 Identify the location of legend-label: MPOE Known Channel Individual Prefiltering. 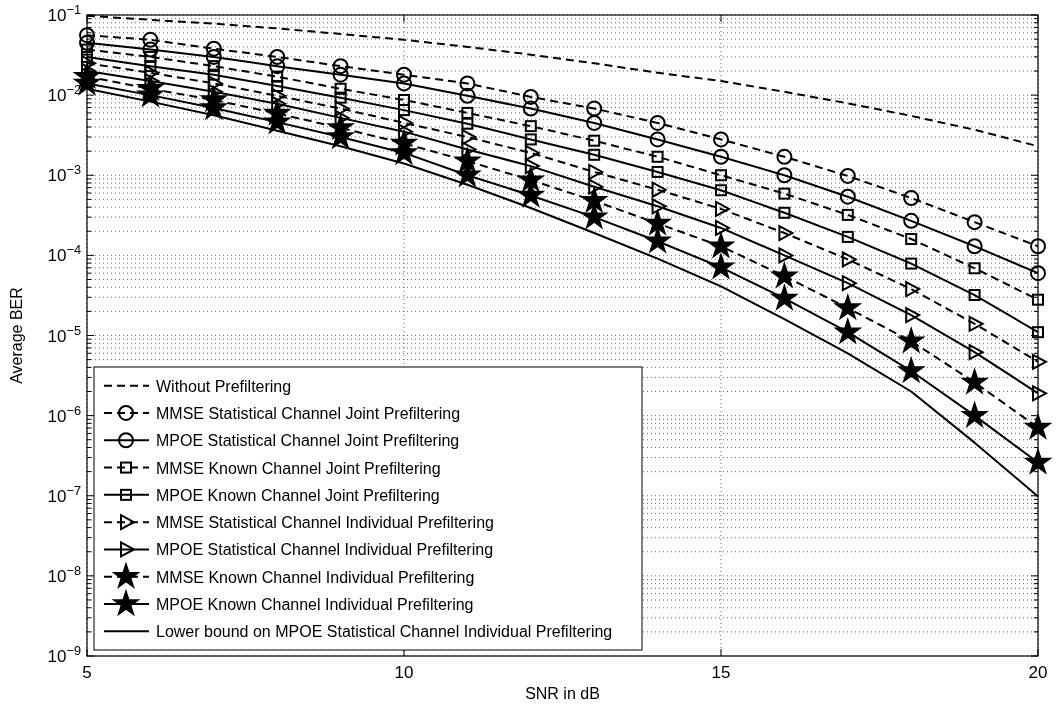
(315, 605).